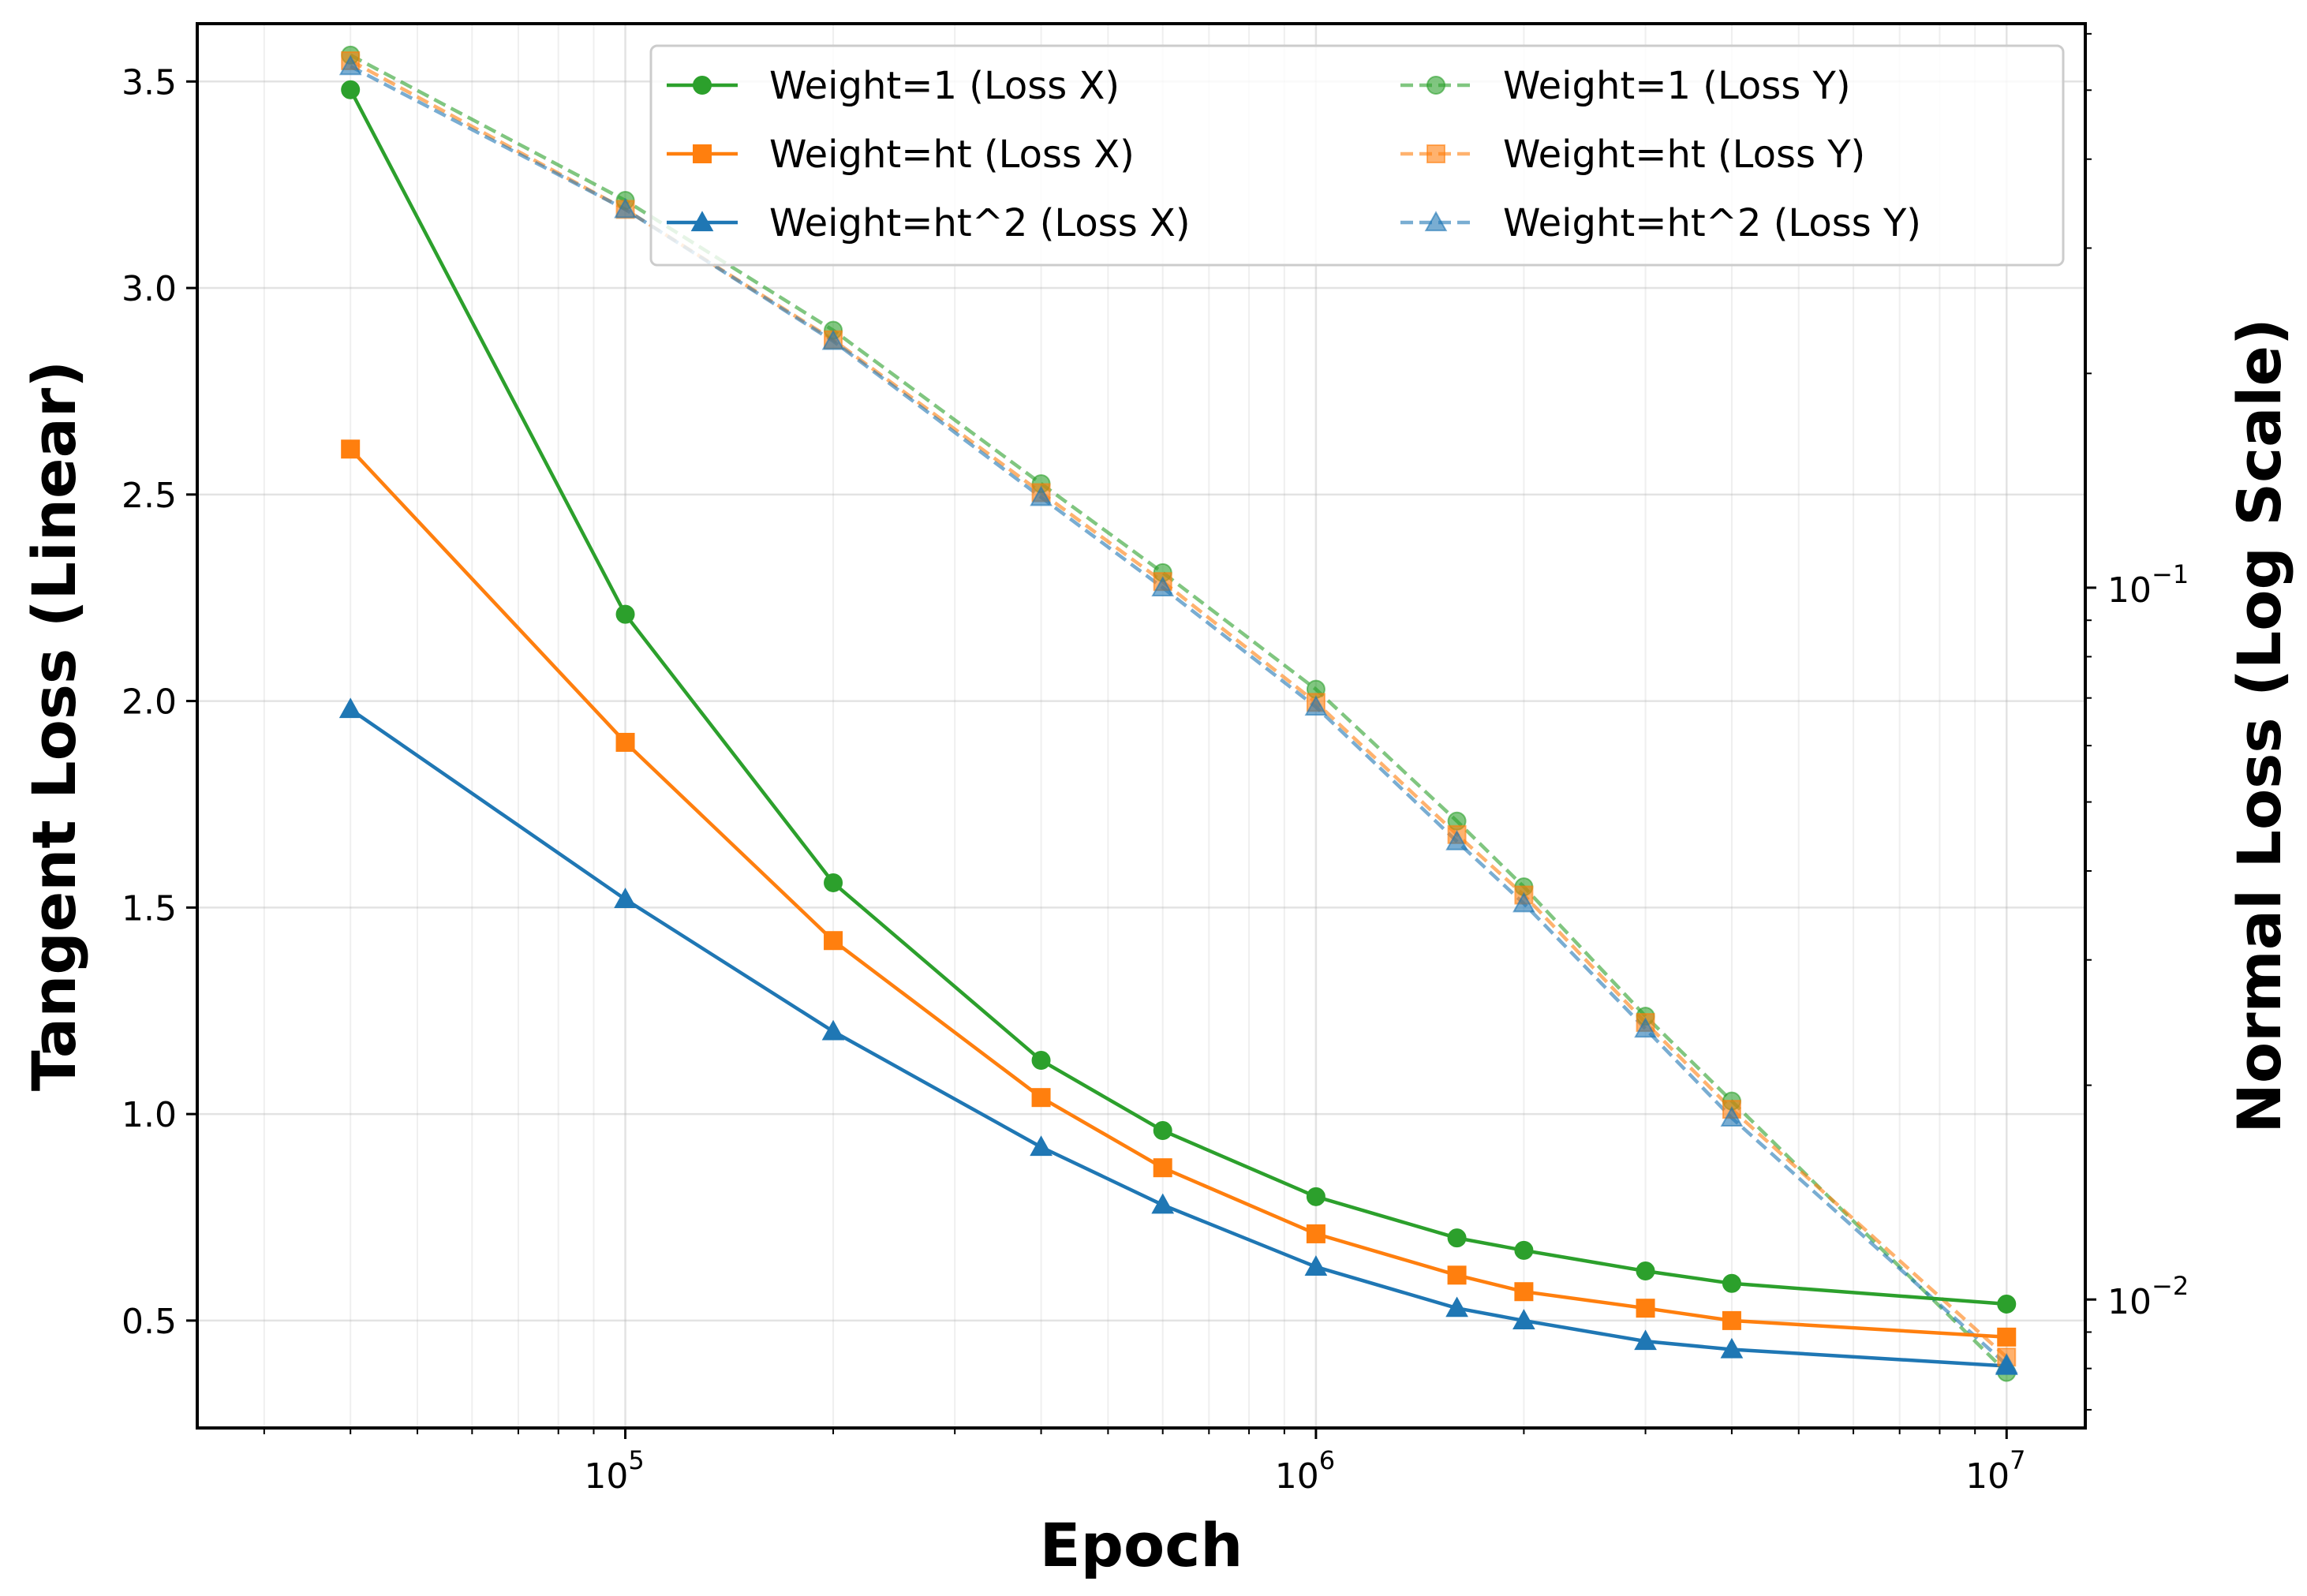 This screenshot has height=1596, width=2307. Describe the element at coordinates (1677, 86) in the screenshot. I see `legend-label-4: Weight=1 (Loss Y)` at that location.